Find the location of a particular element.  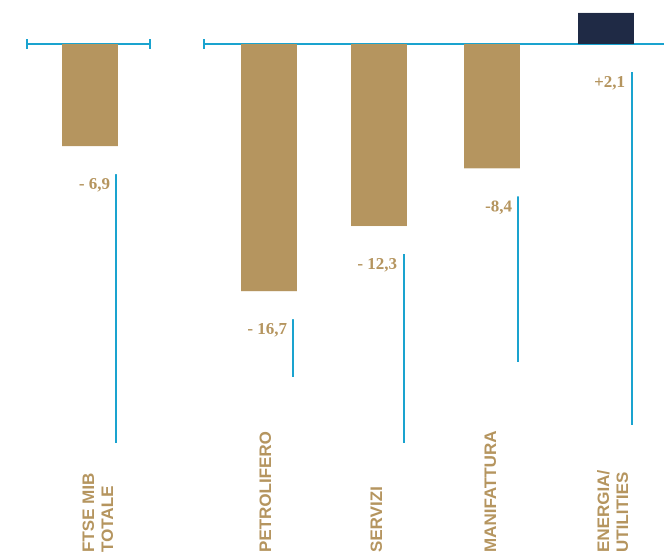

value-label: - 12,3 is located at coordinates (377, 263).